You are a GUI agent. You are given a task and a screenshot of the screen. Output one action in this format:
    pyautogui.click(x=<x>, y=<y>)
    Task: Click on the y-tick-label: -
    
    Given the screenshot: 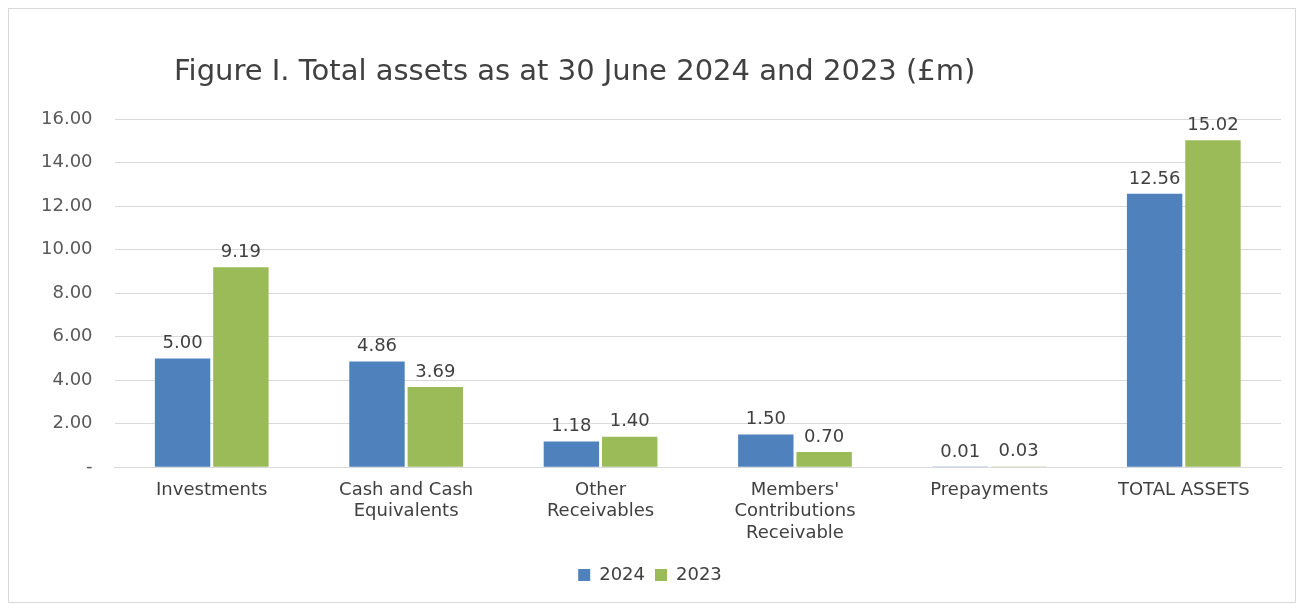 What is the action you would take?
    pyautogui.click(x=89, y=465)
    